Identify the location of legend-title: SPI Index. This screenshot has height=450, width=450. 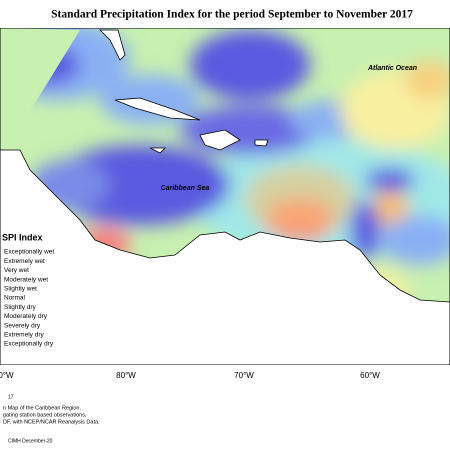
(22, 237).